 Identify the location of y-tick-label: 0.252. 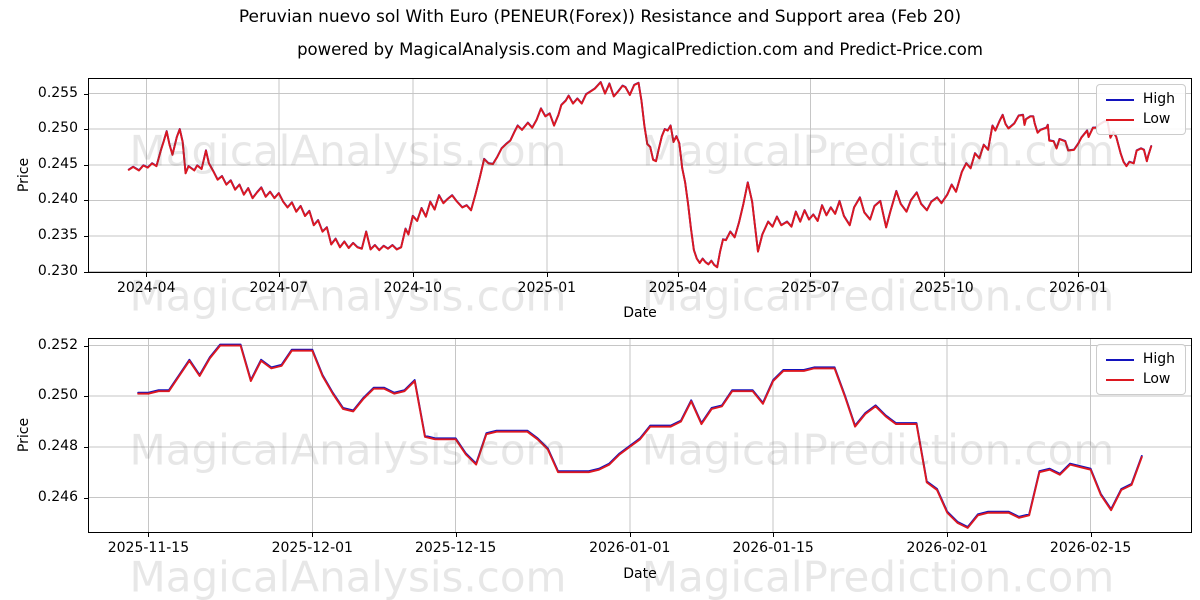
(57, 344).